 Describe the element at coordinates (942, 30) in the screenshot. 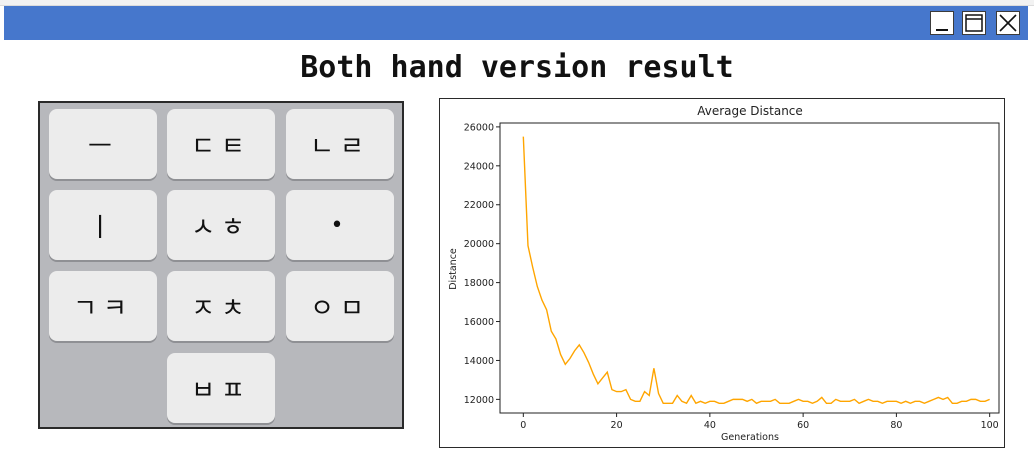

I see `minimize-icon` at that location.